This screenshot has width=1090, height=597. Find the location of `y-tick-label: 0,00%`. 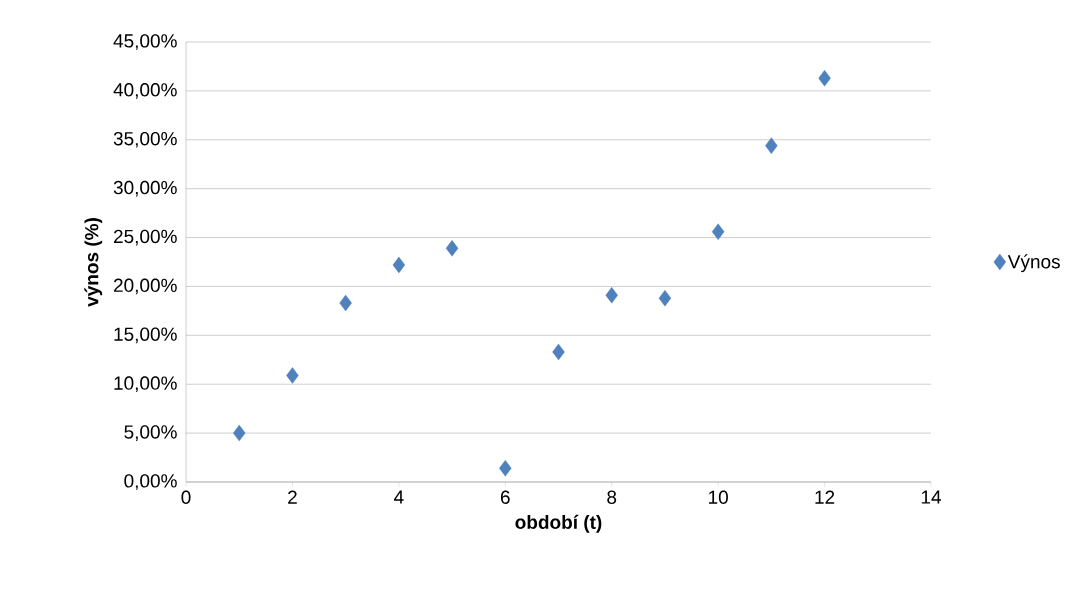

y-tick-label: 0,00% is located at coordinates (150, 482).